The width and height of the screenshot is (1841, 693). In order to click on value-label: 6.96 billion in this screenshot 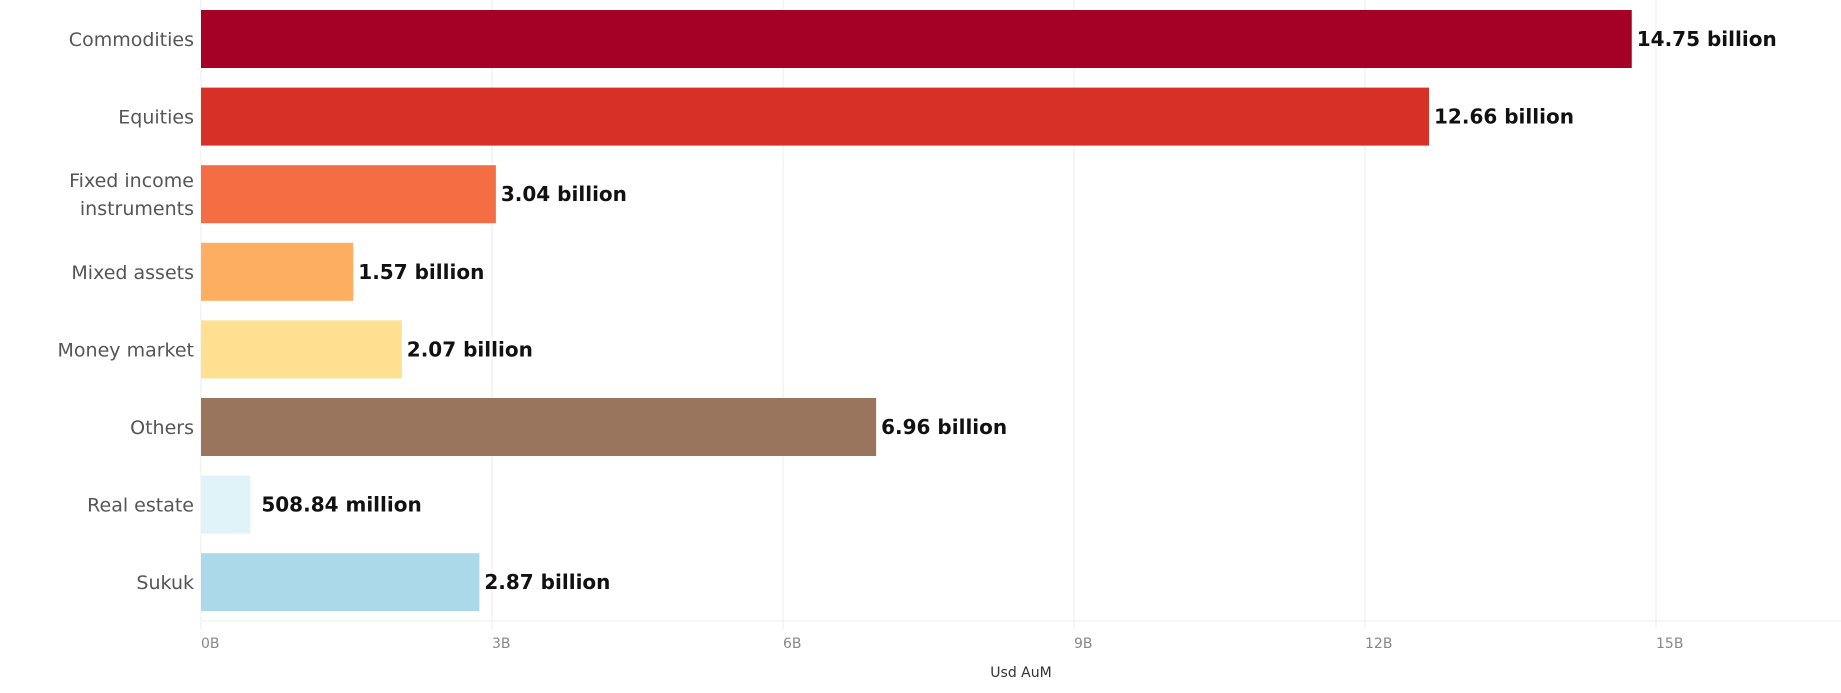, I will do `click(944, 427)`.